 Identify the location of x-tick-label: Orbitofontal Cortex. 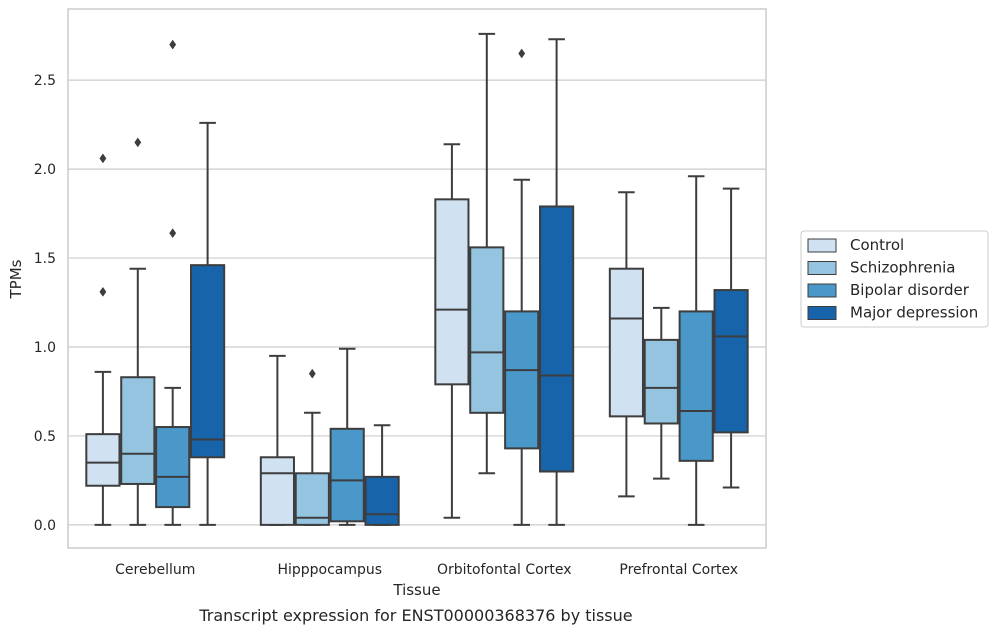
(504, 570).